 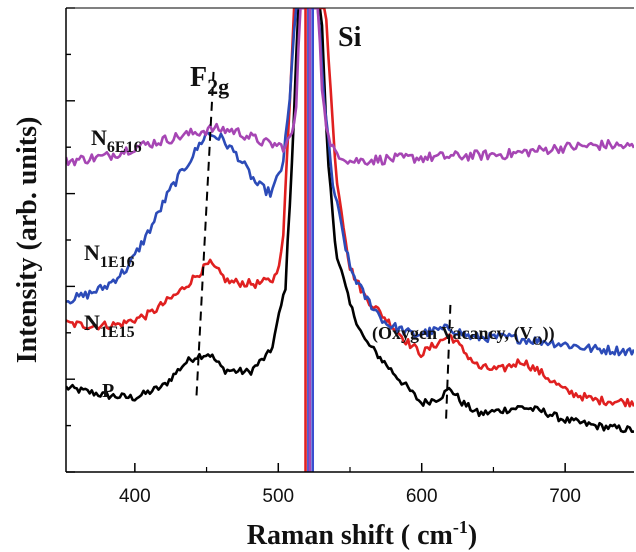 I want to click on series-label-n1e15: N1E15, so click(x=109, y=325).